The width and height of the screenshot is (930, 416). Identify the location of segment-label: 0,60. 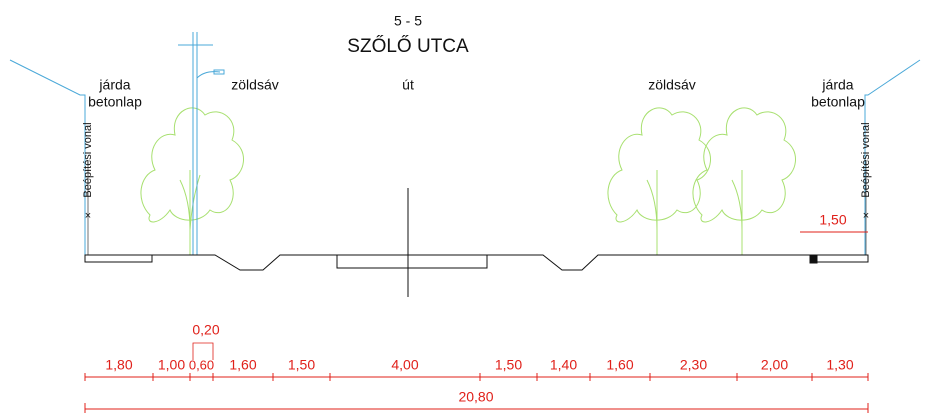
(201, 364).